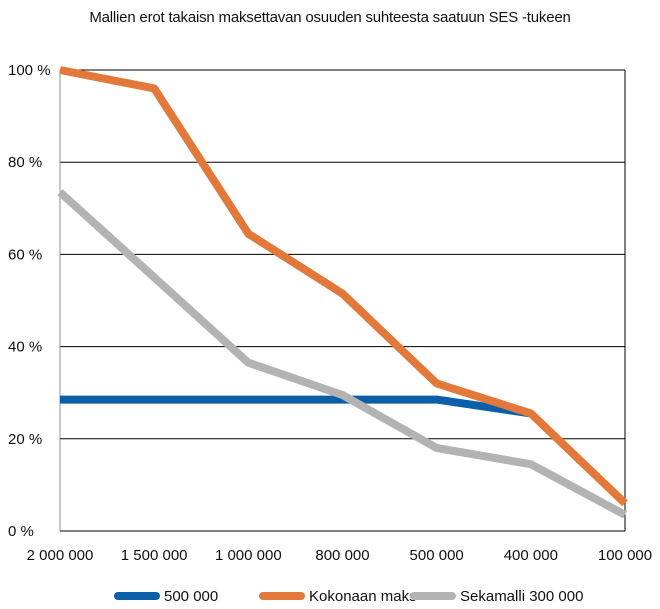  I want to click on x-tick-label: 2 000 000, so click(60, 555).